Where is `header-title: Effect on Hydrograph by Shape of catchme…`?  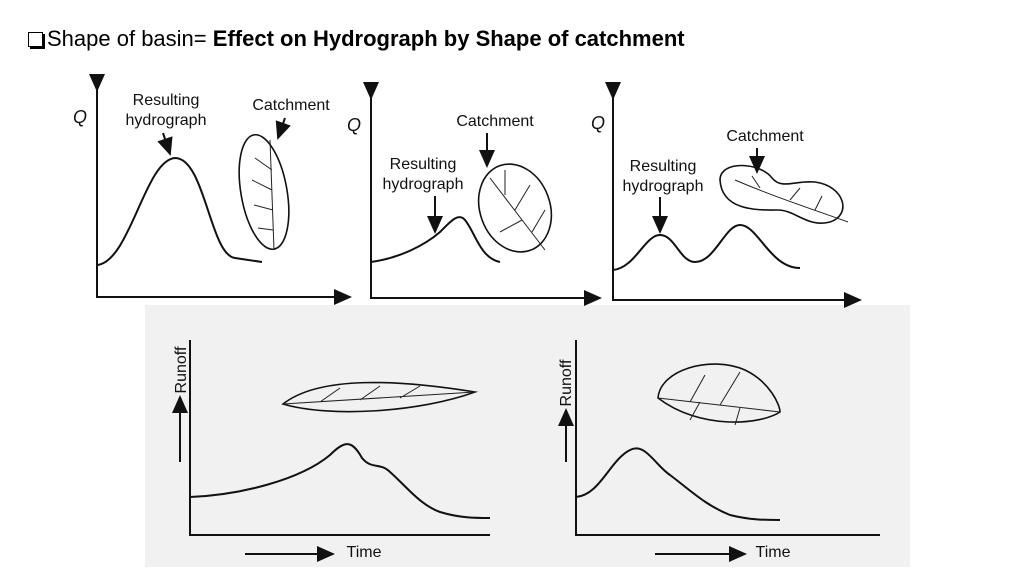
header-title: Effect on Hydrograph by Shape of catchme… is located at coordinates (448, 38).